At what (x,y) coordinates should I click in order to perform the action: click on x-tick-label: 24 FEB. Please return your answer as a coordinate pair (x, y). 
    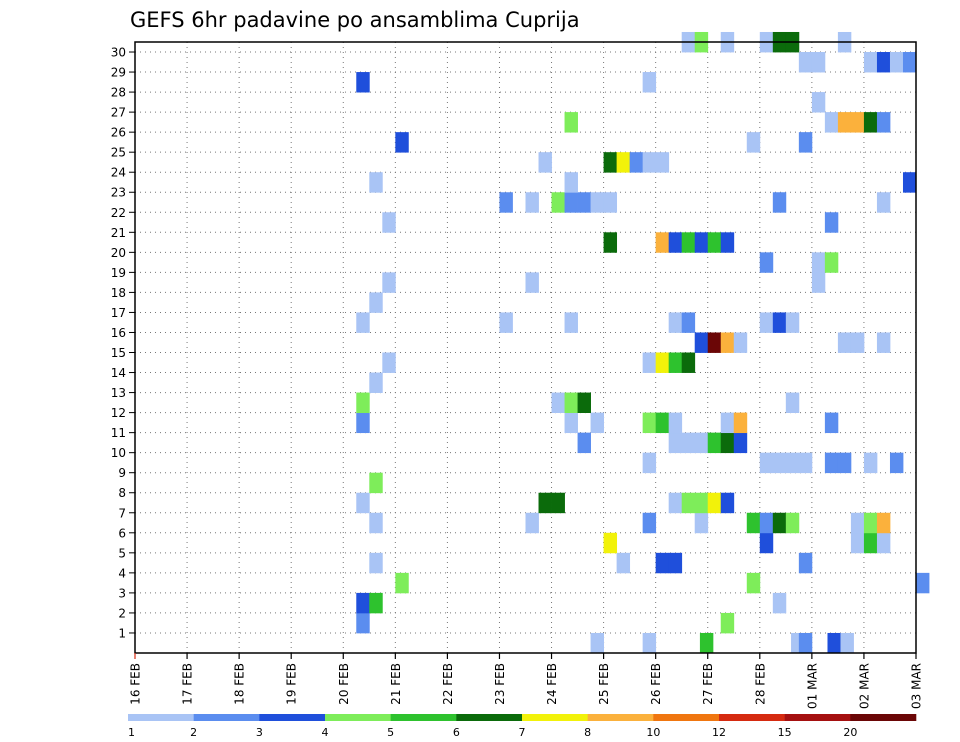
    Looking at the image, I should click on (552, 684).